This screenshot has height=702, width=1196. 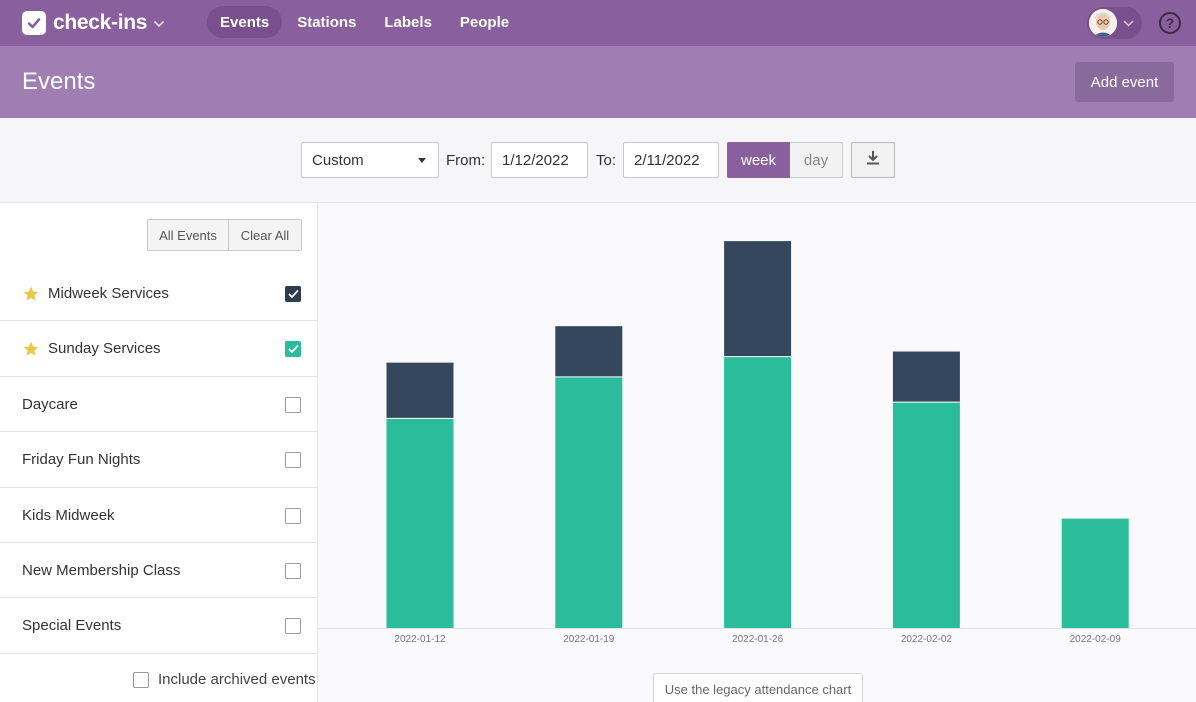 I want to click on event-name: Friday Fun Nights, so click(x=81, y=460).